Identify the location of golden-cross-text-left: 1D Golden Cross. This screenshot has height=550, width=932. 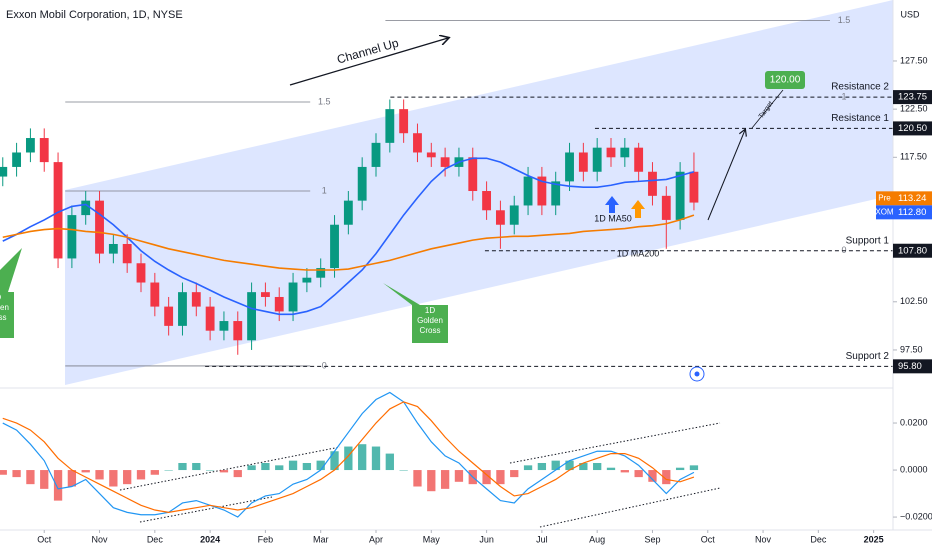
(4, 307).